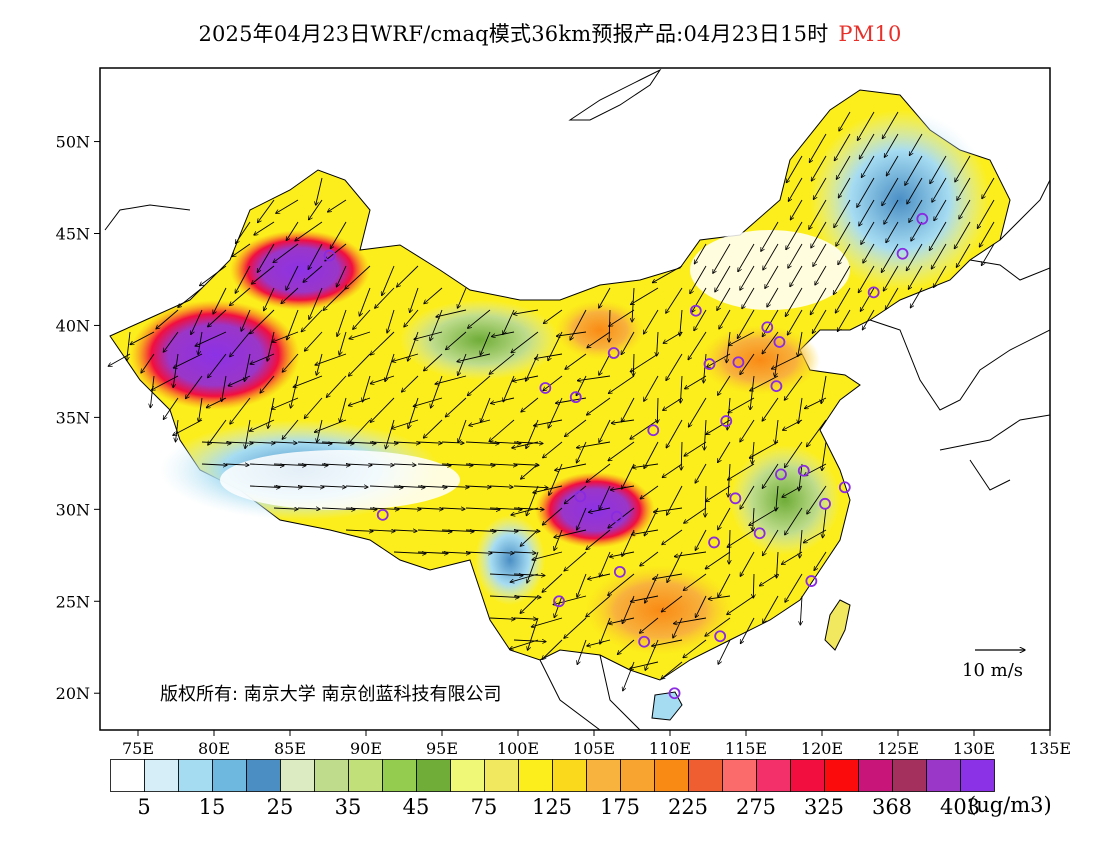 This screenshot has height=850, width=1100. Describe the element at coordinates (746, 748) in the screenshot. I see `lon-tick-label: 115E` at that location.